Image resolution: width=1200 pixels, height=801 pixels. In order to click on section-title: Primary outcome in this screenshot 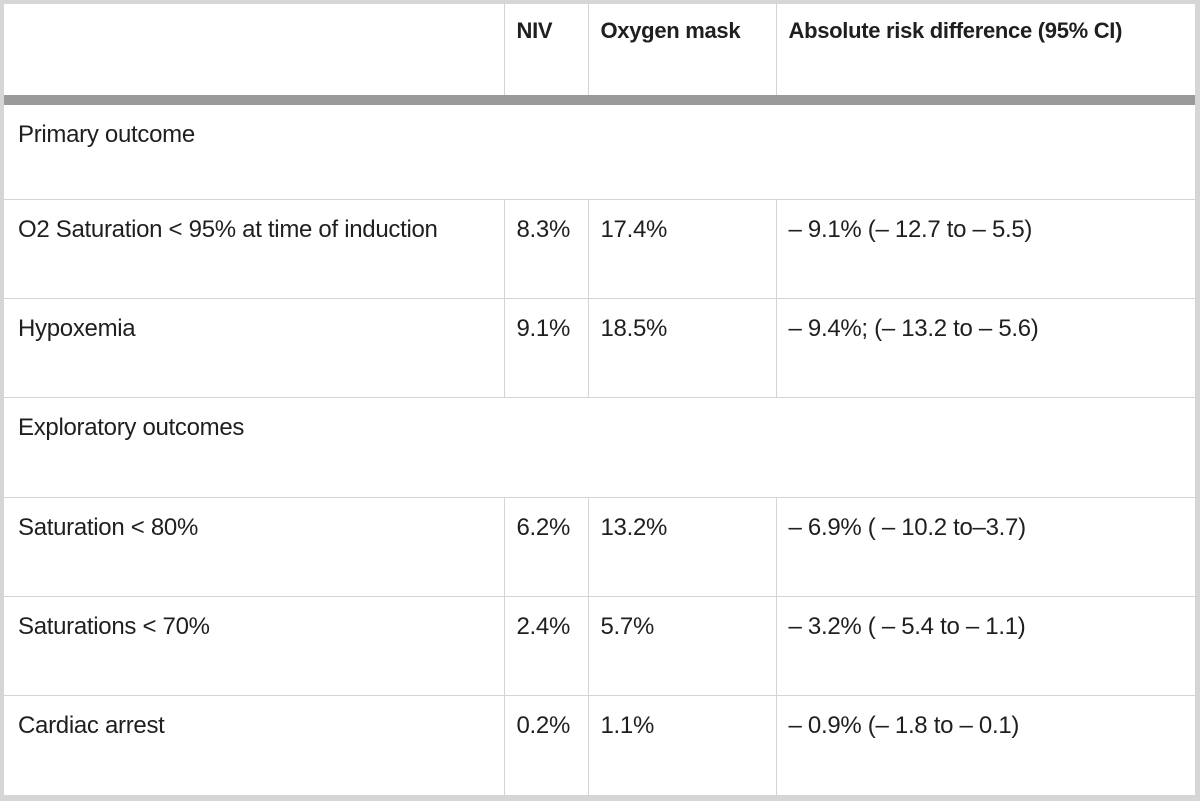, I will do `click(599, 150)`.